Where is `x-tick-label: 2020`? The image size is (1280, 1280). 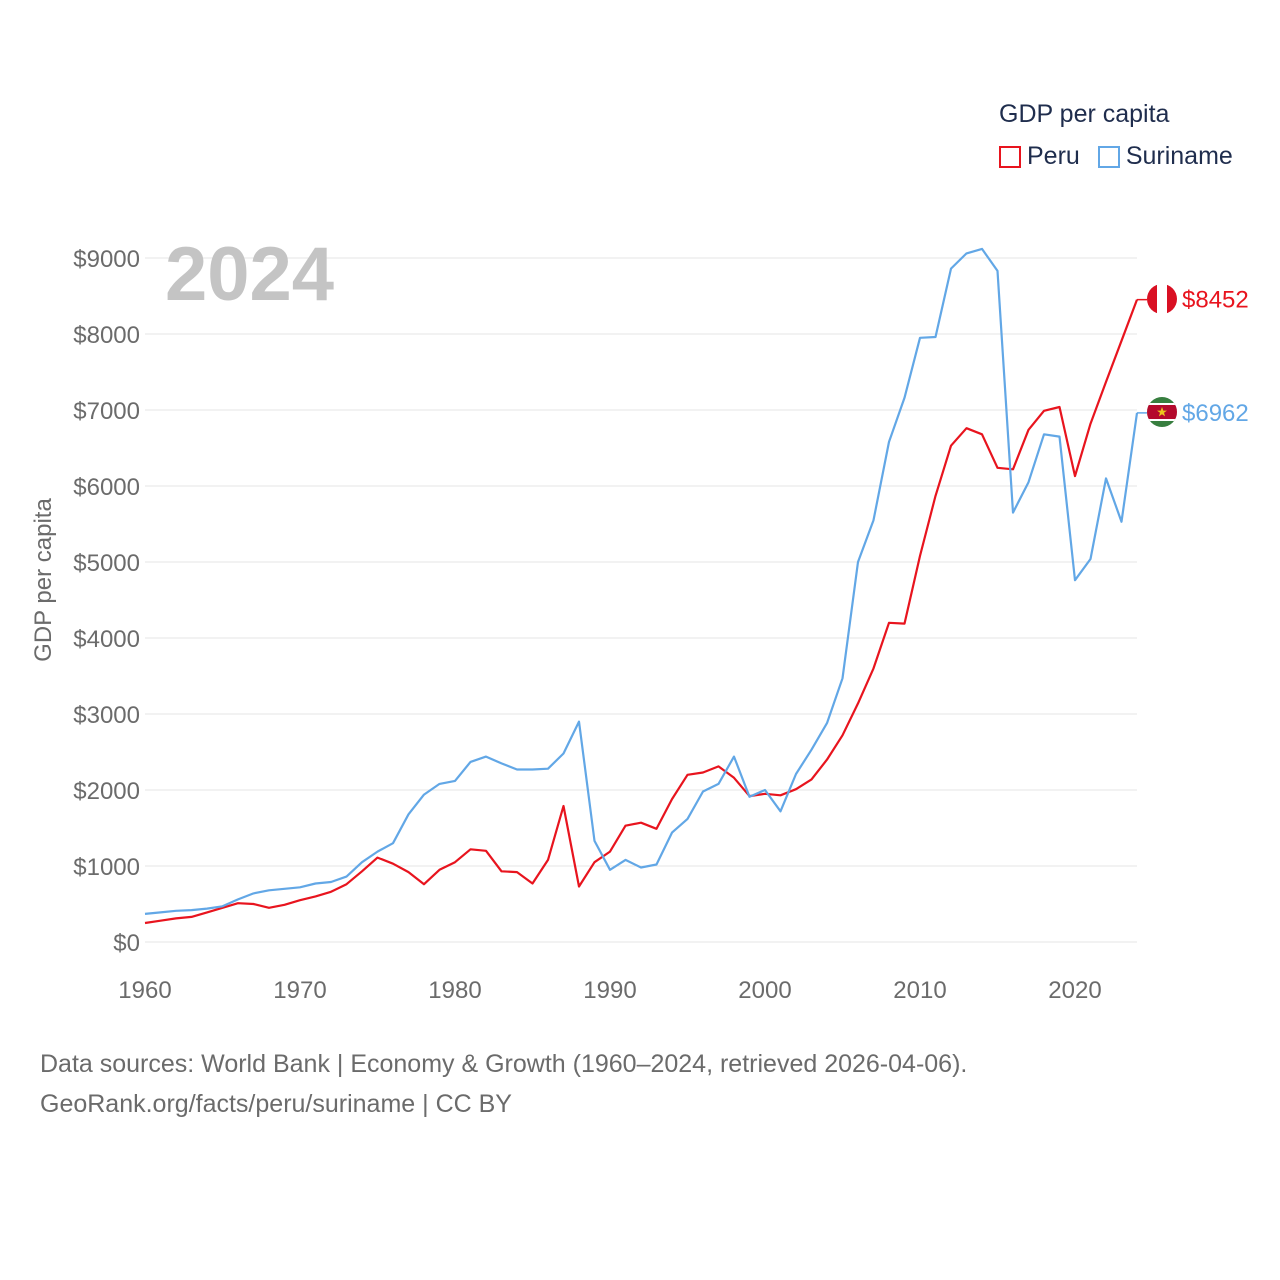 x-tick-label: 2020 is located at coordinates (1074, 990).